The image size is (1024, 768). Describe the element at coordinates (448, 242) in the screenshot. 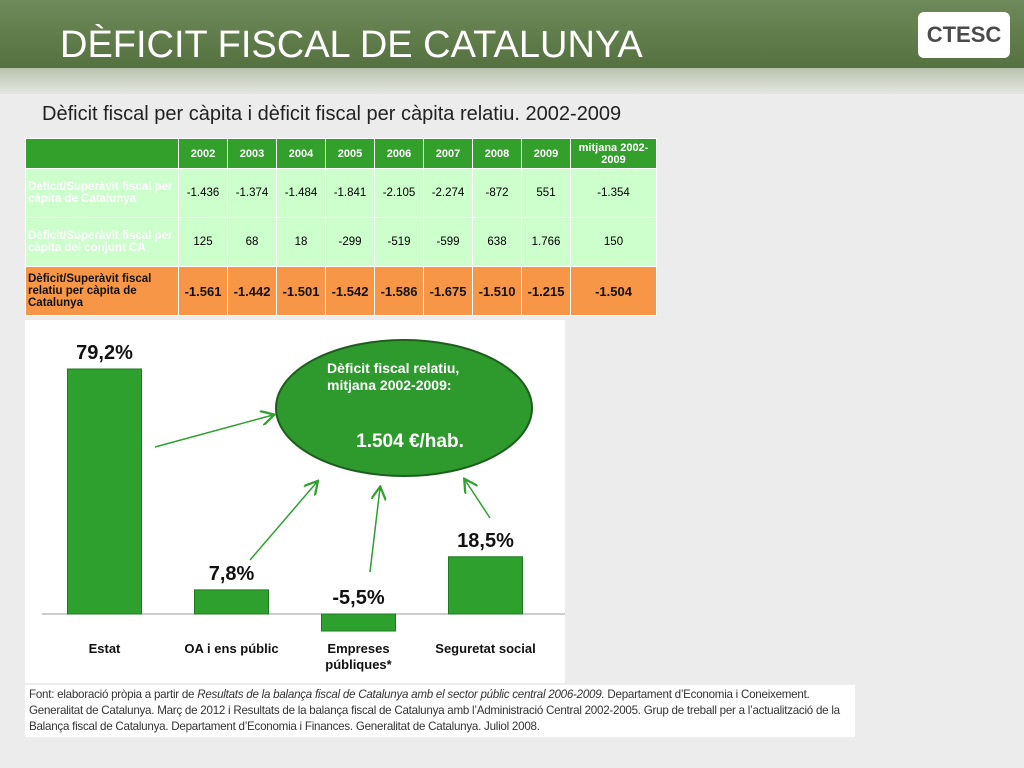

I see `table-cell: -599` at that location.